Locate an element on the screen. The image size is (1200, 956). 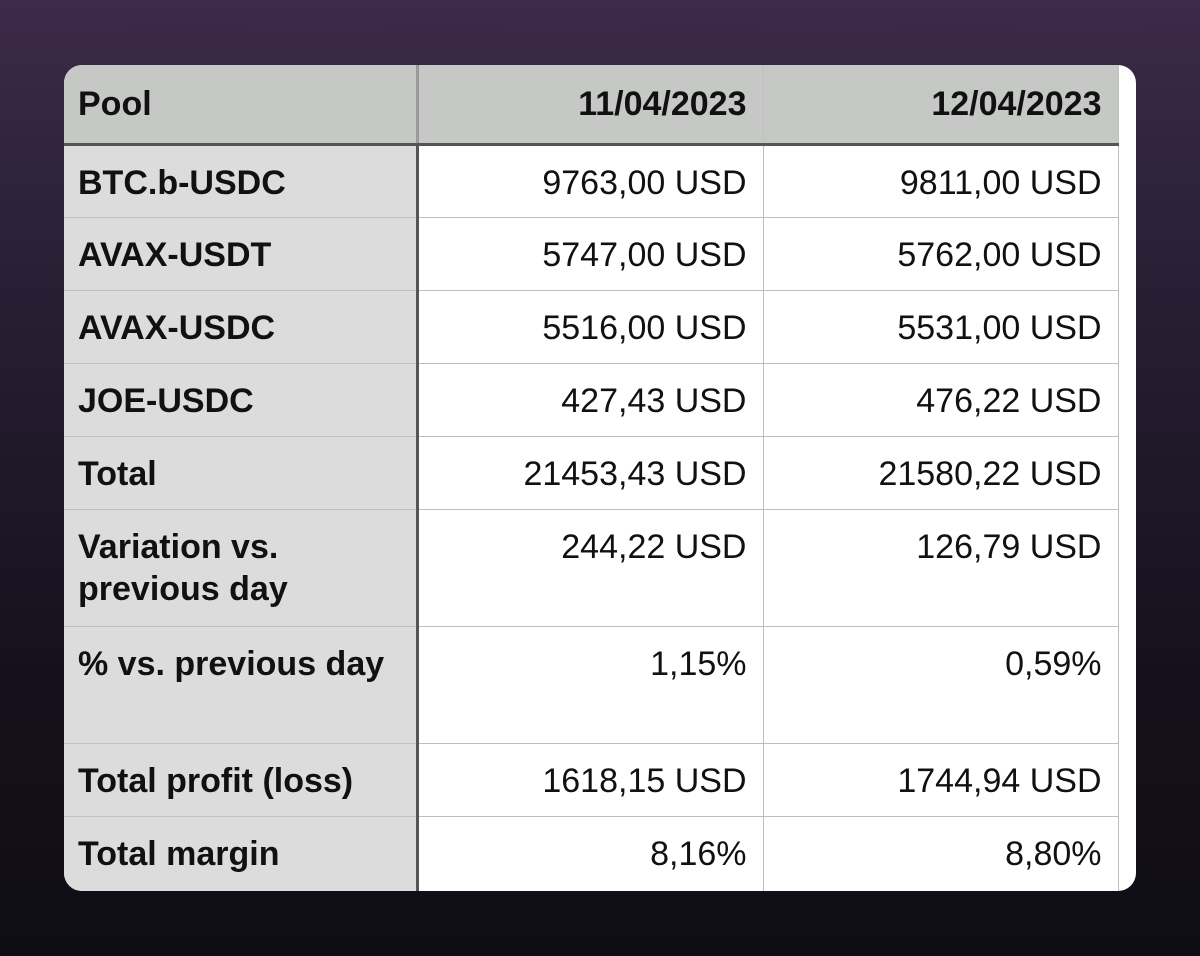
table-row: AVAX-USDC 5516,00 USD 5531,00 USD is located at coordinates (591, 326).